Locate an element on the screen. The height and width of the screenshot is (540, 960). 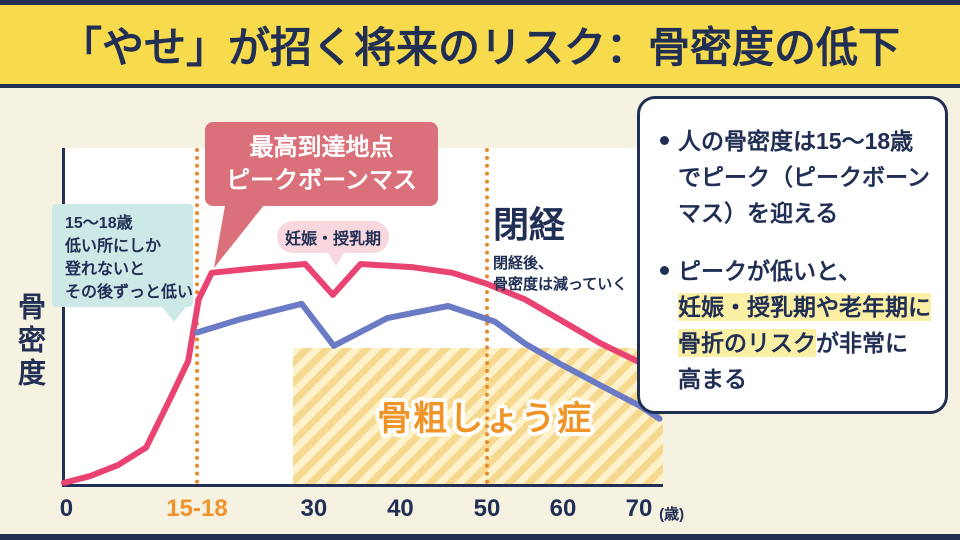
panel-bullet-1: 人の骨密度は15〜18歳 でピーク（ピークボーン マス）を迎える is located at coordinates (794, 177).